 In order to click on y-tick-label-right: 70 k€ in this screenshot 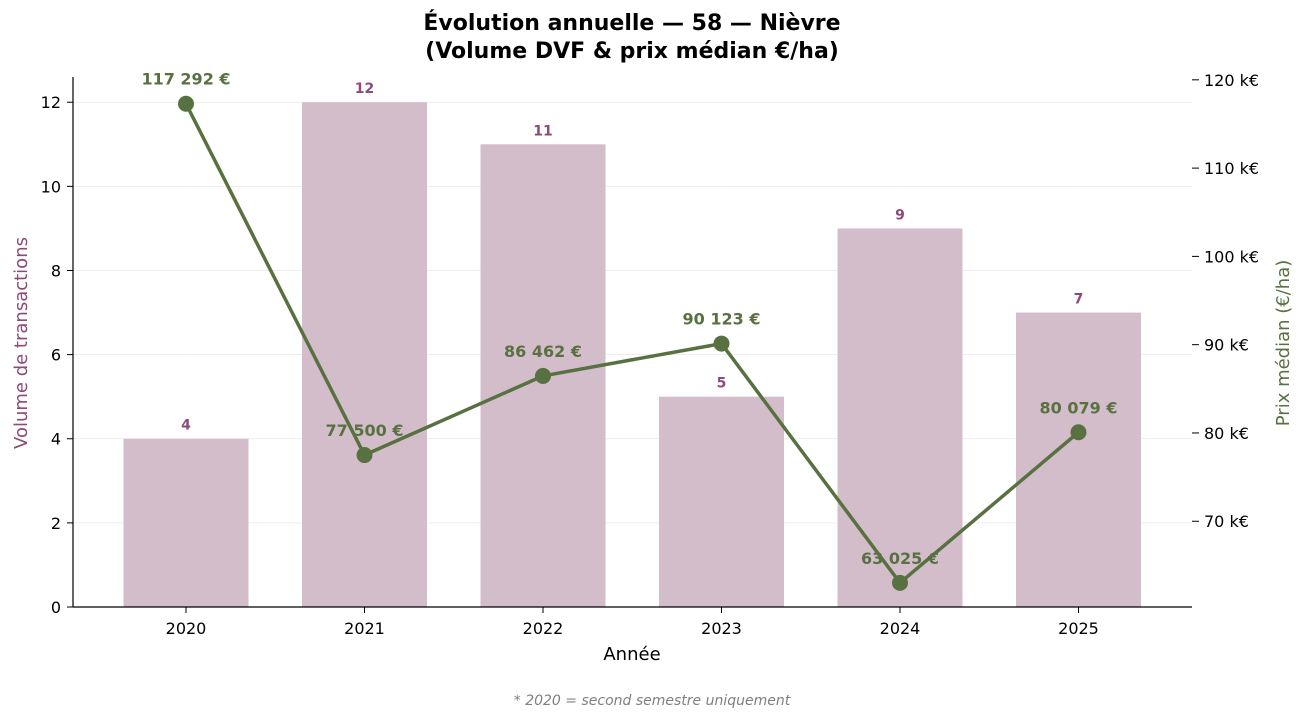, I will do `click(1226, 521)`.